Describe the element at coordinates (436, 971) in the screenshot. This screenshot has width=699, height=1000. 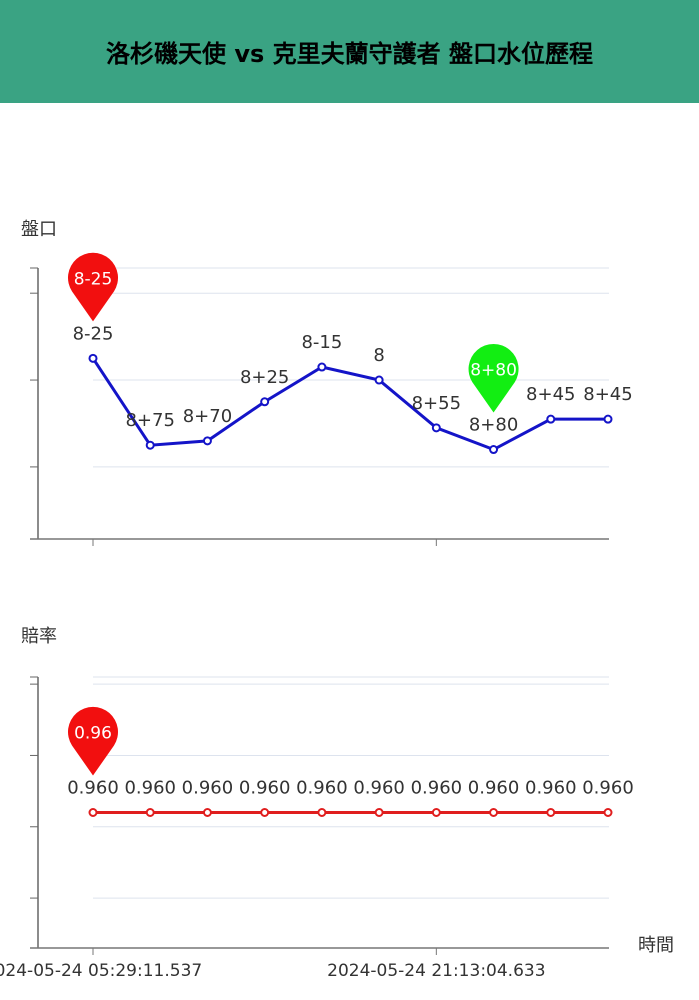
I see `x-tick-label: 2024-05-24 21:13:04.633` at that location.